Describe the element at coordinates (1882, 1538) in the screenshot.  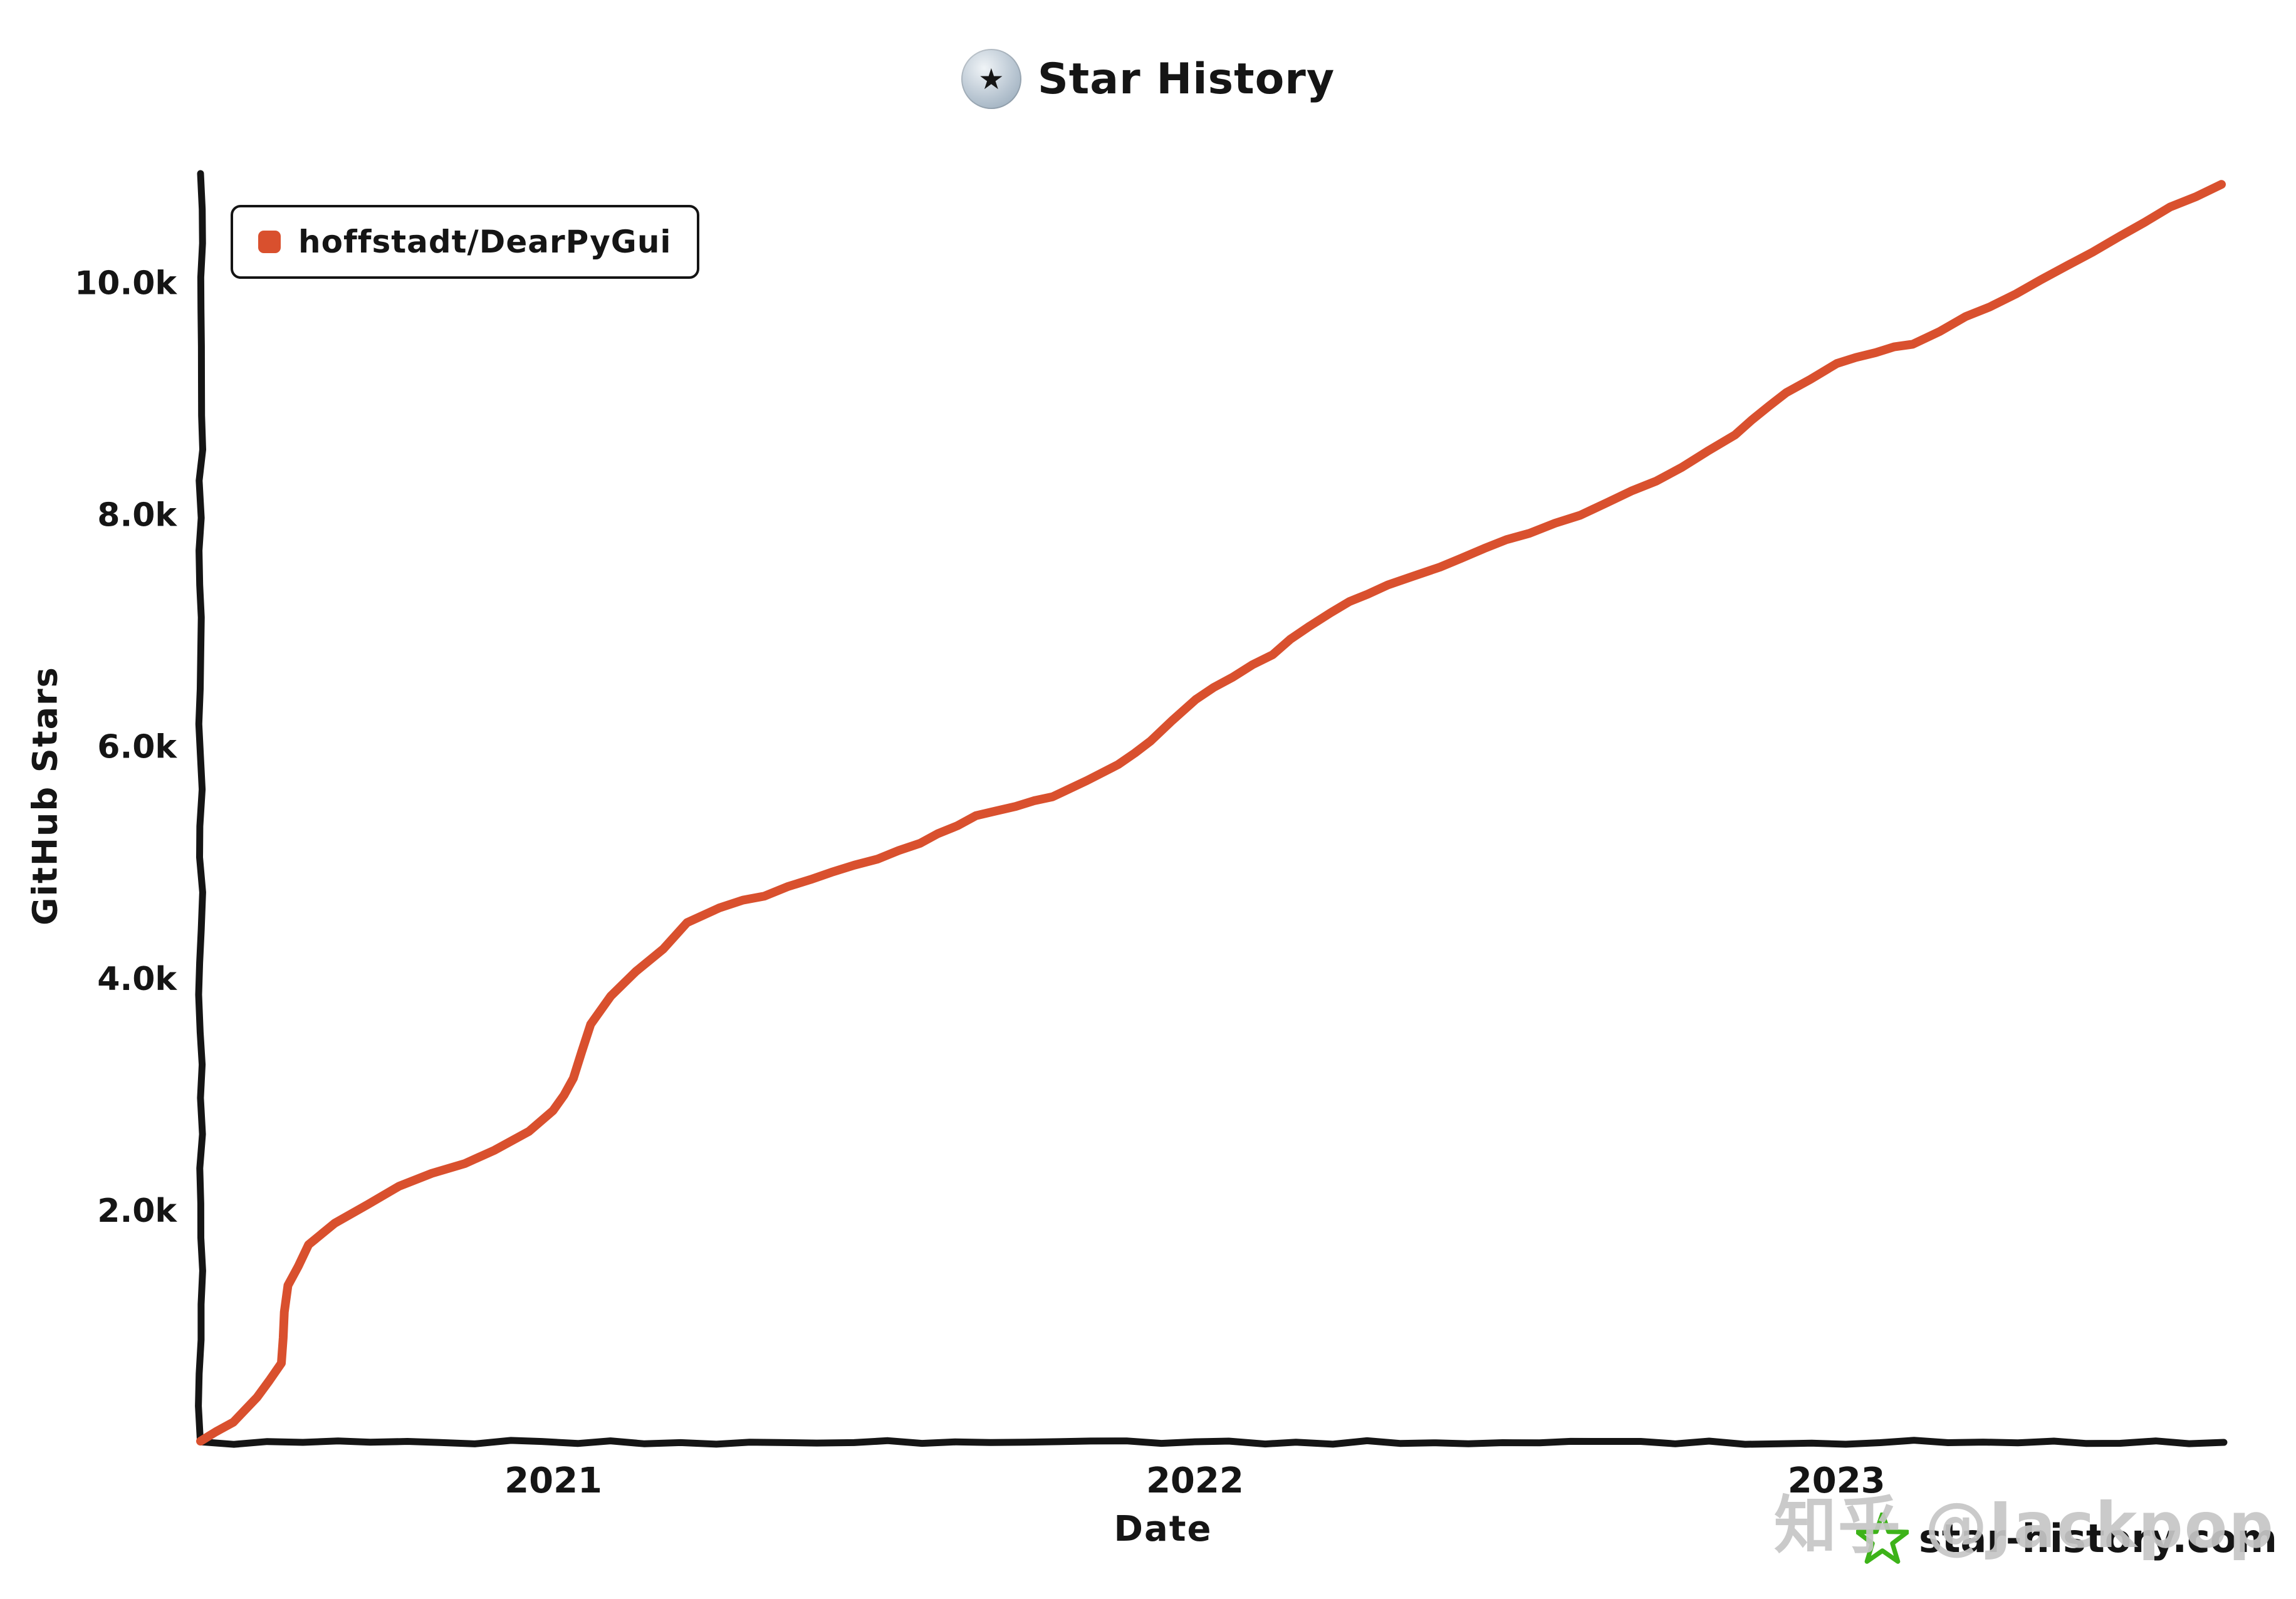
I see `star-history-star-icon` at that location.